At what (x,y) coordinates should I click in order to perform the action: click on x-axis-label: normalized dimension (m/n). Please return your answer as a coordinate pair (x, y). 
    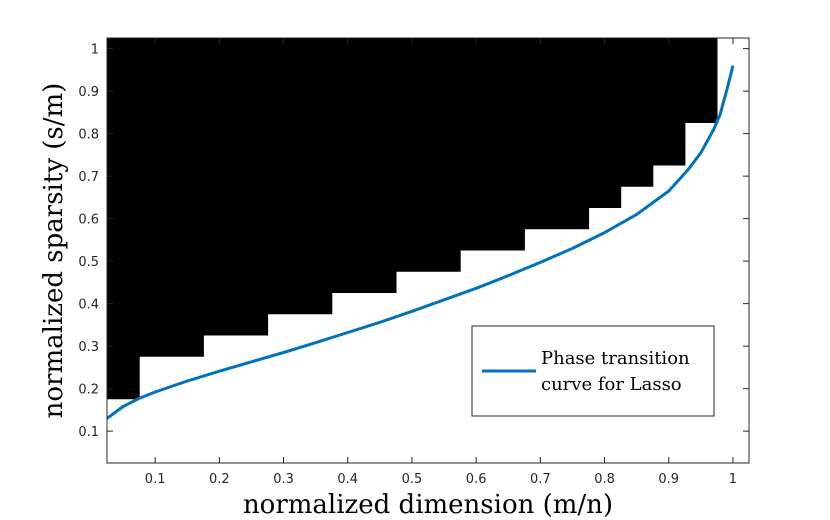
    Looking at the image, I should click on (428, 505).